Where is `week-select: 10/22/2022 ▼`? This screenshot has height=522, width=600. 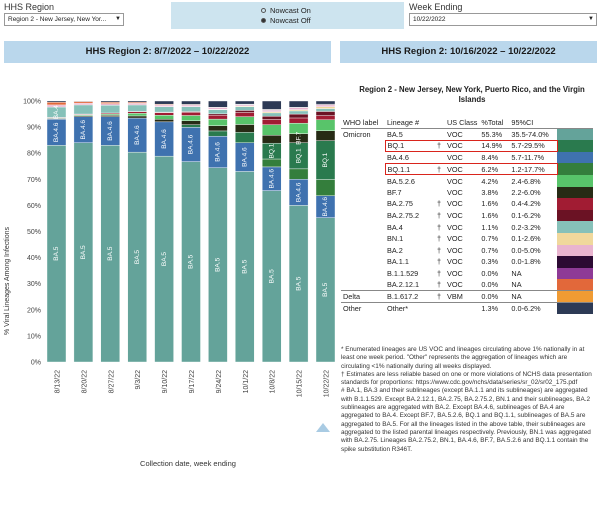
week-select: 10/22/2022 ▼ is located at coordinates (503, 19).